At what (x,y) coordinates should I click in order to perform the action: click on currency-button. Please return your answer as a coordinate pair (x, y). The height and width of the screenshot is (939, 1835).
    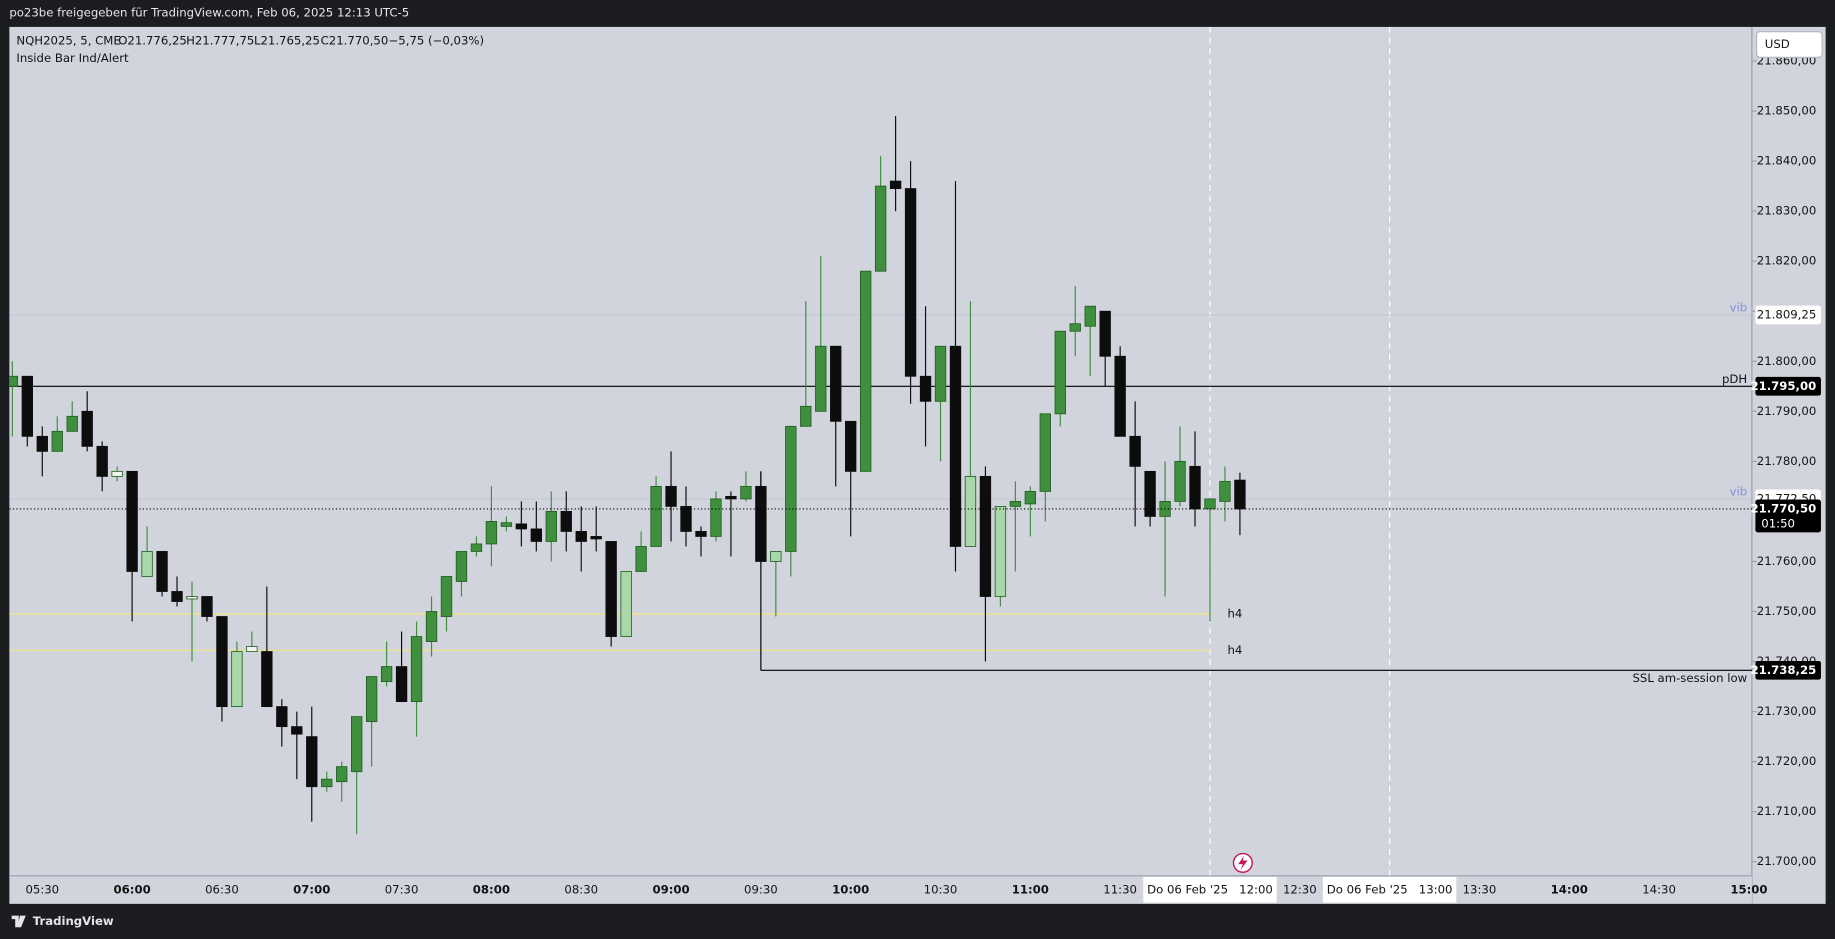
    Looking at the image, I should click on (1789, 44).